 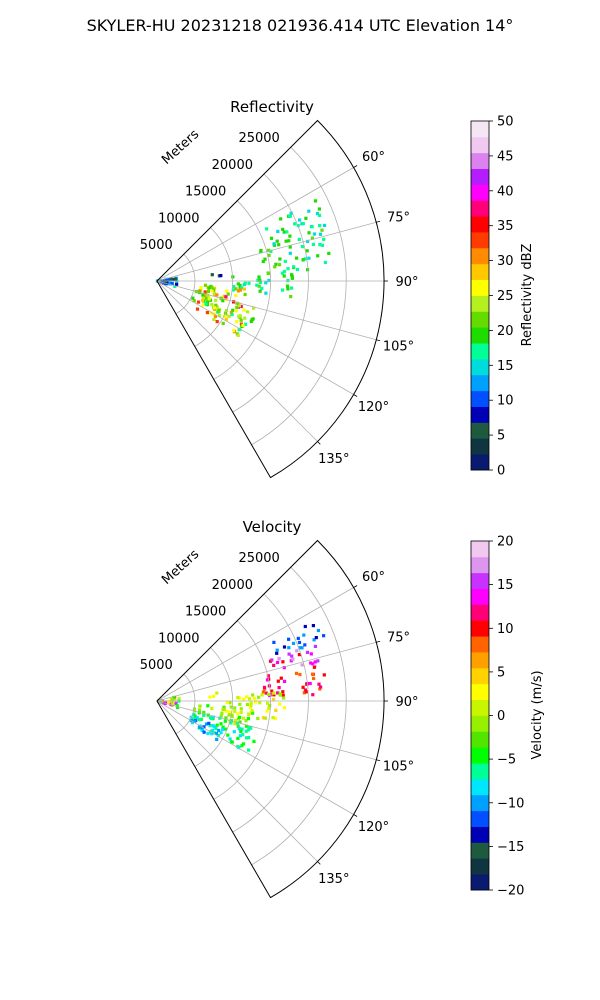 I want to click on azimuth-tick-label: 75°, so click(x=398, y=637).